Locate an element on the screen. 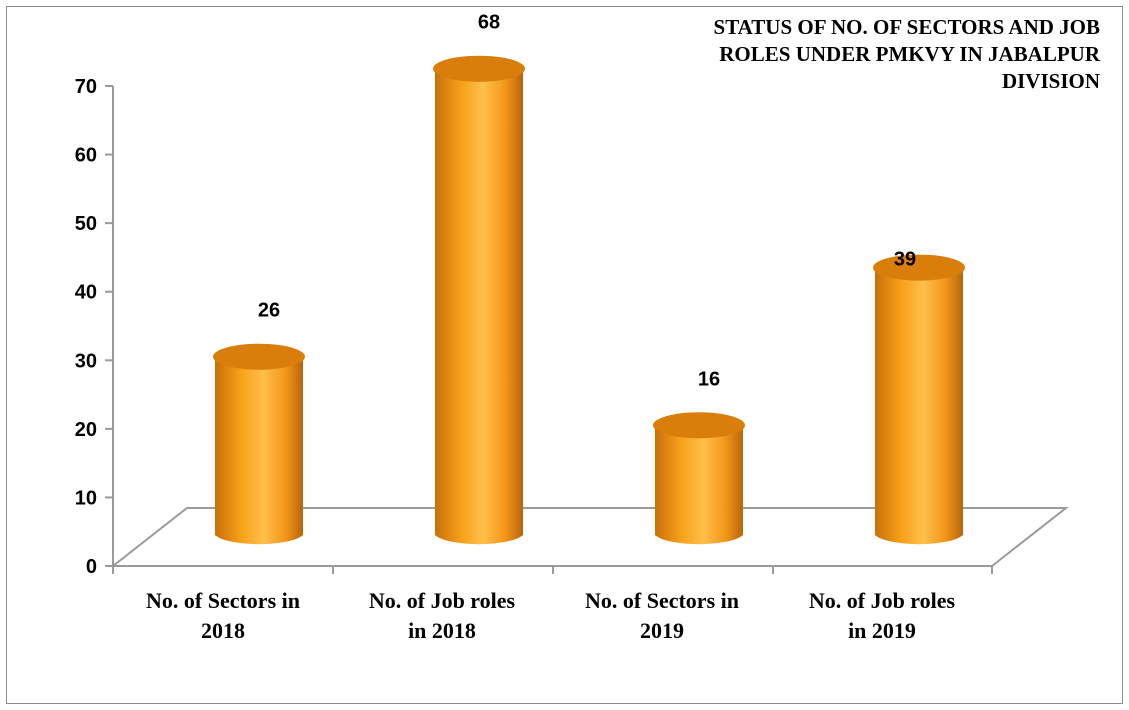 This screenshot has width=1129, height=710. data-label: 26 is located at coordinates (269, 311).